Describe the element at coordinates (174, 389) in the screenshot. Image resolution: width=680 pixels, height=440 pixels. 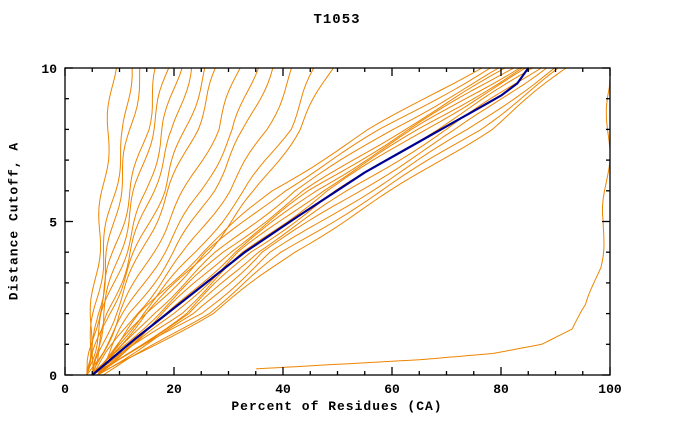
I see `x-tick-label: 20` at that location.